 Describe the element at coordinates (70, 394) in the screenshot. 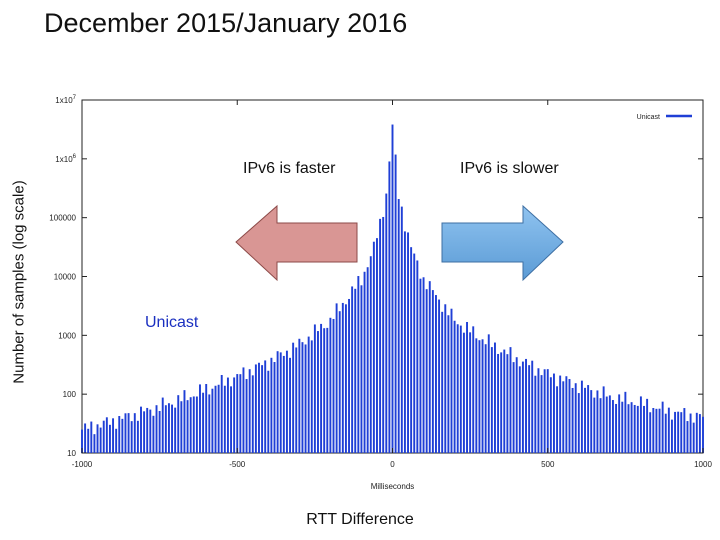

I see `y-tick-label: 100` at that location.